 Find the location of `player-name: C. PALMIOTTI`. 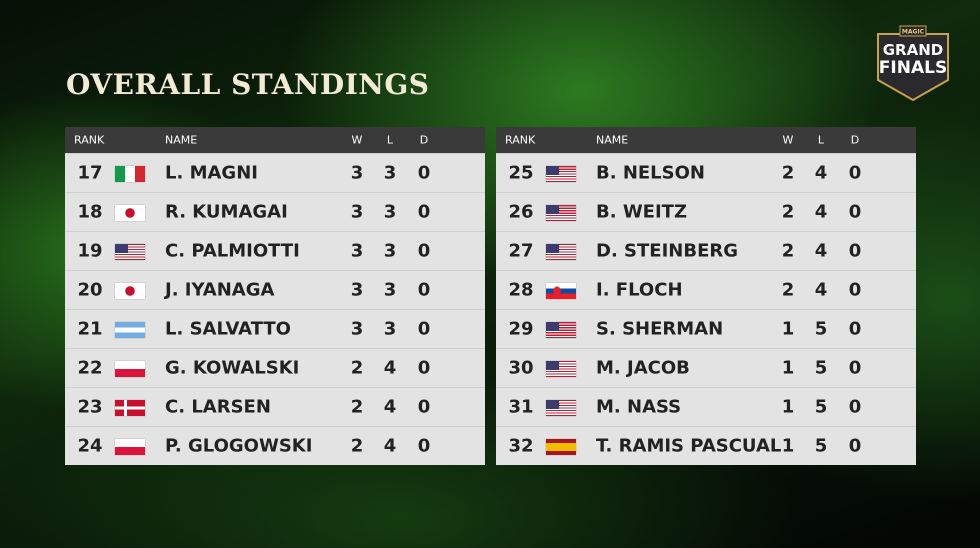

player-name: C. PALMIOTTI is located at coordinates (232, 251).